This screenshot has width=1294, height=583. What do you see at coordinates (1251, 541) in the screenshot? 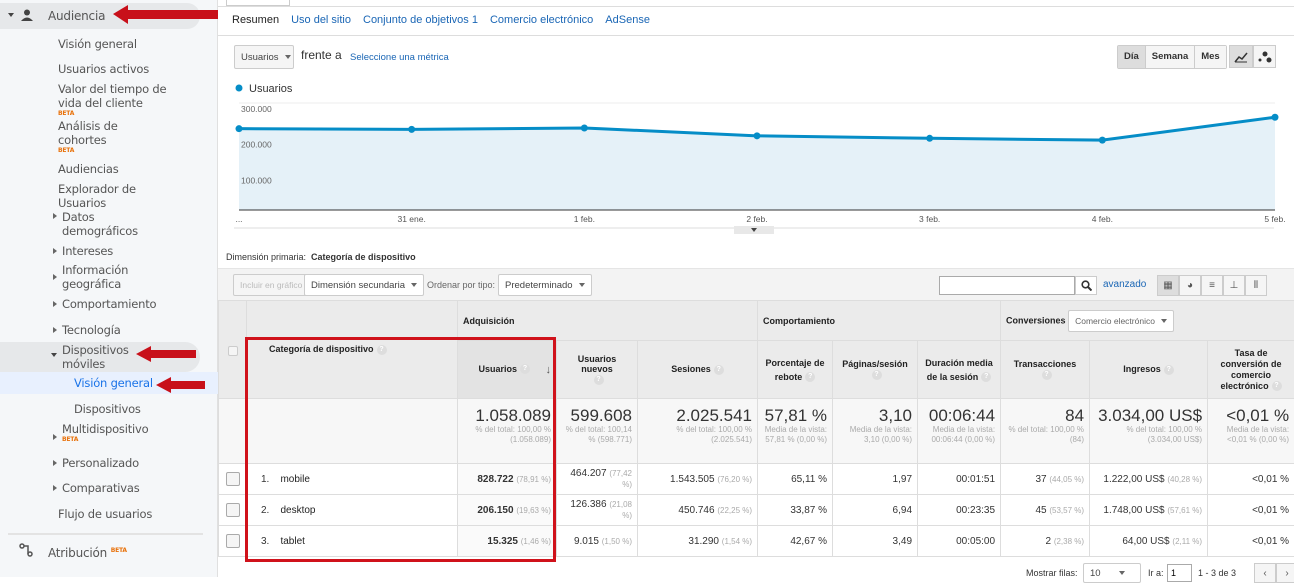
I see `metric-cell: <0,01 %` at bounding box center [1251, 541].